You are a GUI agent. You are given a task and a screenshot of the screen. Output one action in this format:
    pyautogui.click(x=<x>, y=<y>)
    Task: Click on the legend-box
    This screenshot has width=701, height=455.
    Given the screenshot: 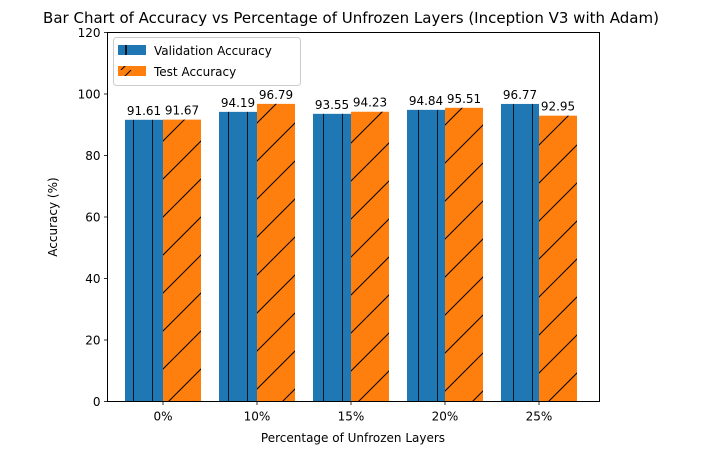 What is the action you would take?
    pyautogui.click(x=207, y=61)
    